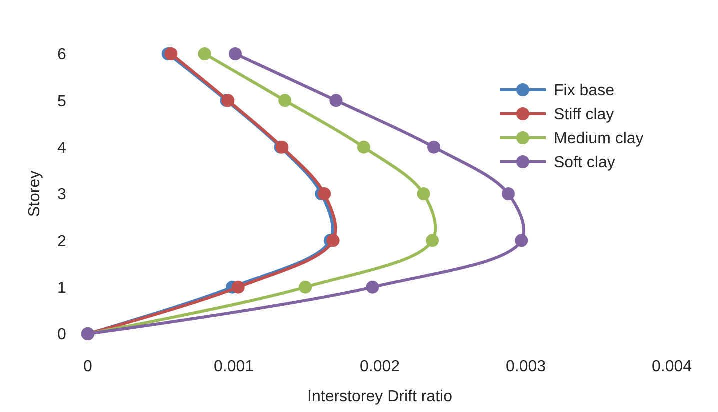 The width and height of the screenshot is (718, 412). Describe the element at coordinates (62, 55) in the screenshot. I see `y-tick-label: 6` at that location.